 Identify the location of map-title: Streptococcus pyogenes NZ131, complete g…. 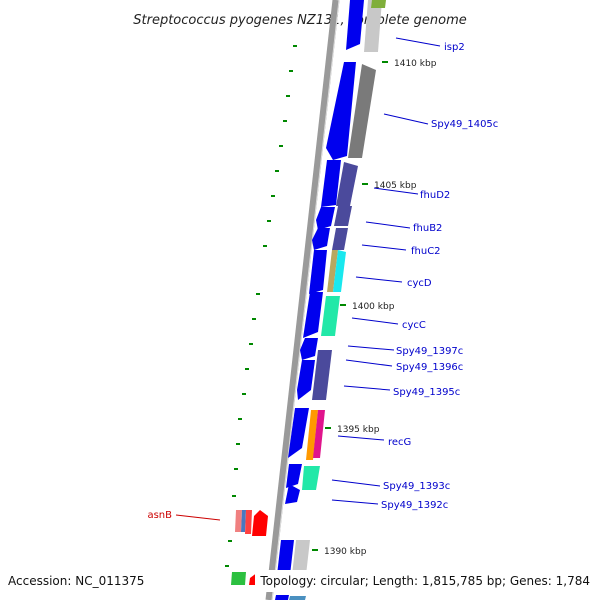
(300, 20).